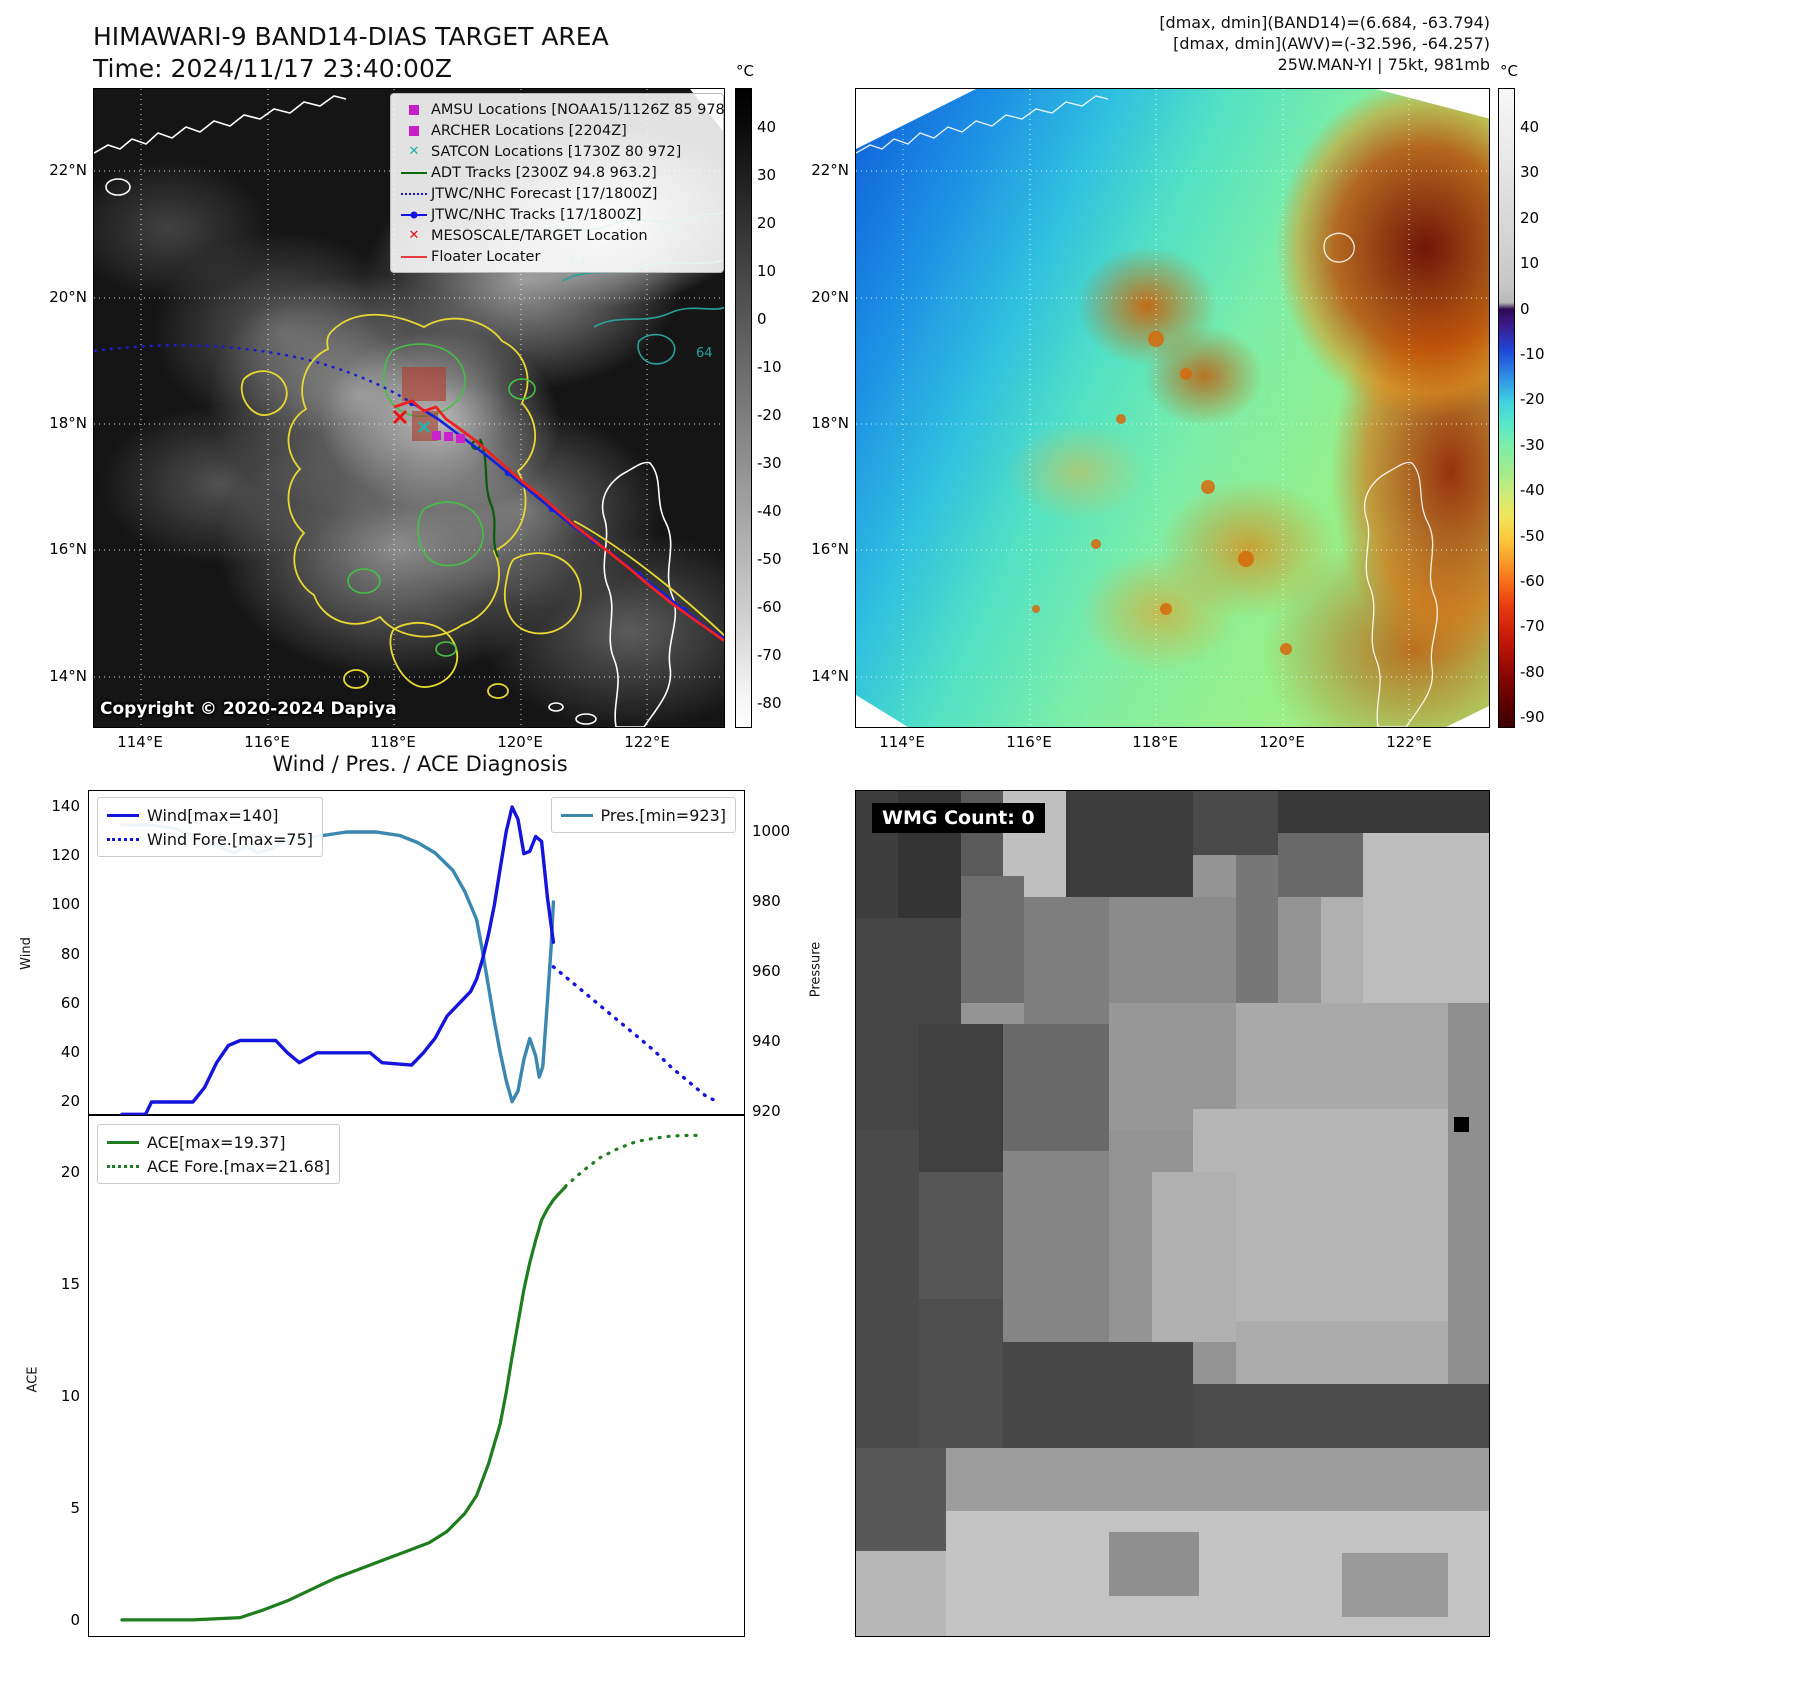 This screenshot has width=1797, height=1690. I want to click on band14-subtitle: Time: 2024/11/17 23:40:00Z, so click(272, 68).